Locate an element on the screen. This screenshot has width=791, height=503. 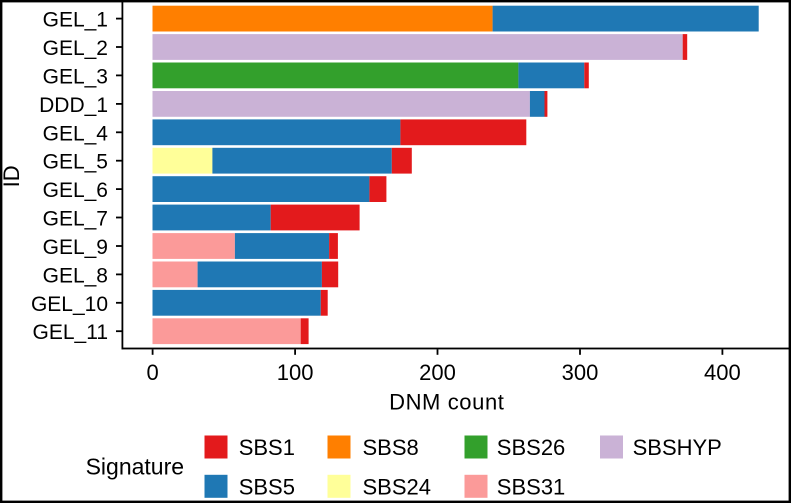
svg-text: SBS24 is located at coordinates (397, 486).